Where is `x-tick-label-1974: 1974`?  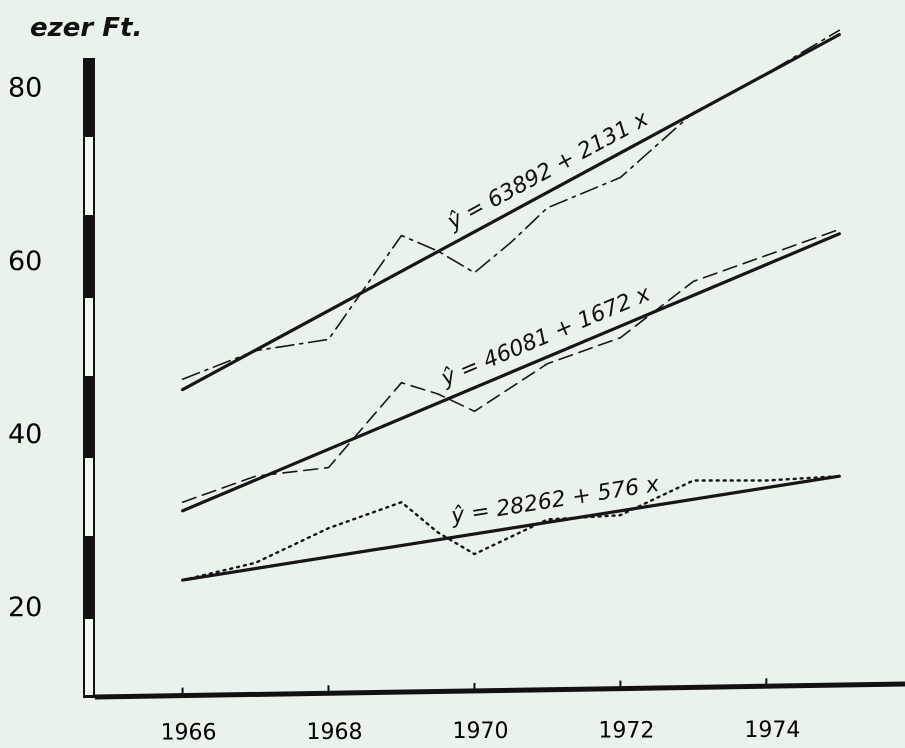 x-tick-label-1974: 1974 is located at coordinates (772, 730).